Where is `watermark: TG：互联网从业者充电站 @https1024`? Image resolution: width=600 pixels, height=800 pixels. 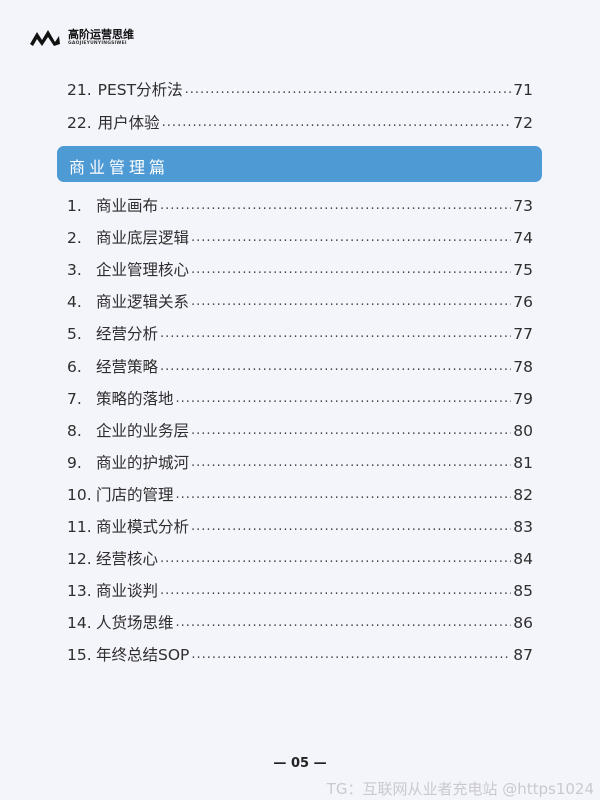 watermark: TG：互联网从业者充电站 @https1024 is located at coordinates (460, 789).